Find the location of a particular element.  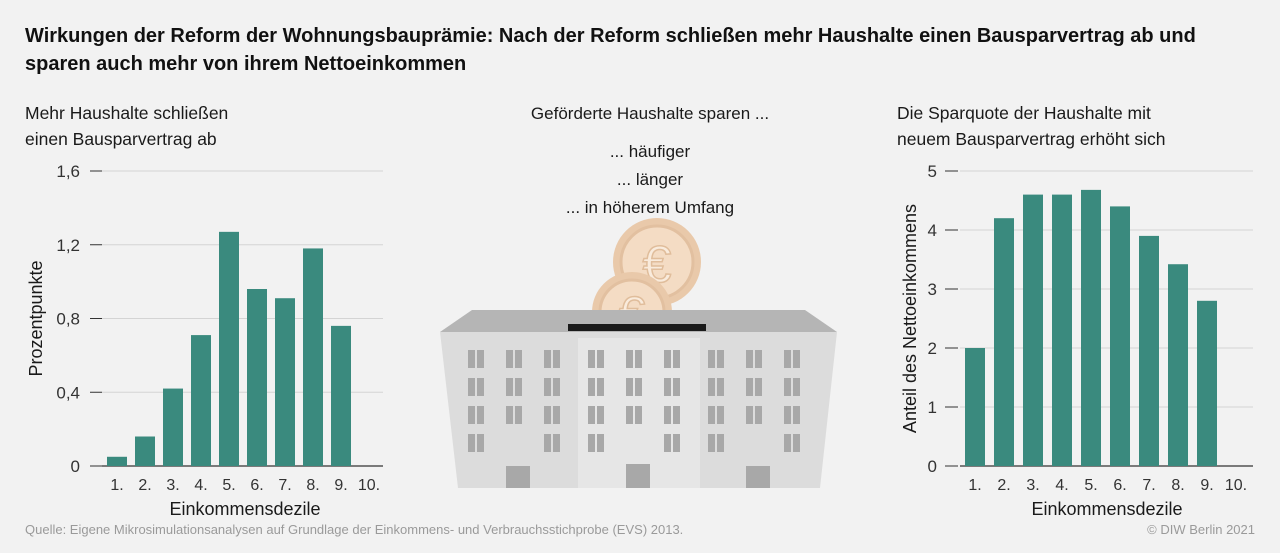

center-line-3: ... in höherem Umfang is located at coordinates (650, 207).